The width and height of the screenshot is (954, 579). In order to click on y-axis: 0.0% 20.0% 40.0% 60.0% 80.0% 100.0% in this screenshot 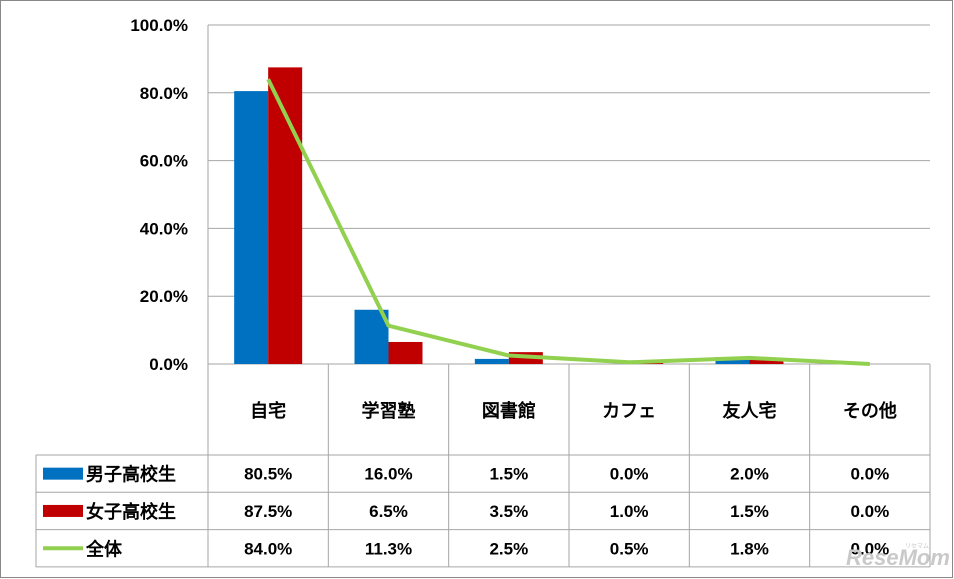, I will do `click(169, 195)`.